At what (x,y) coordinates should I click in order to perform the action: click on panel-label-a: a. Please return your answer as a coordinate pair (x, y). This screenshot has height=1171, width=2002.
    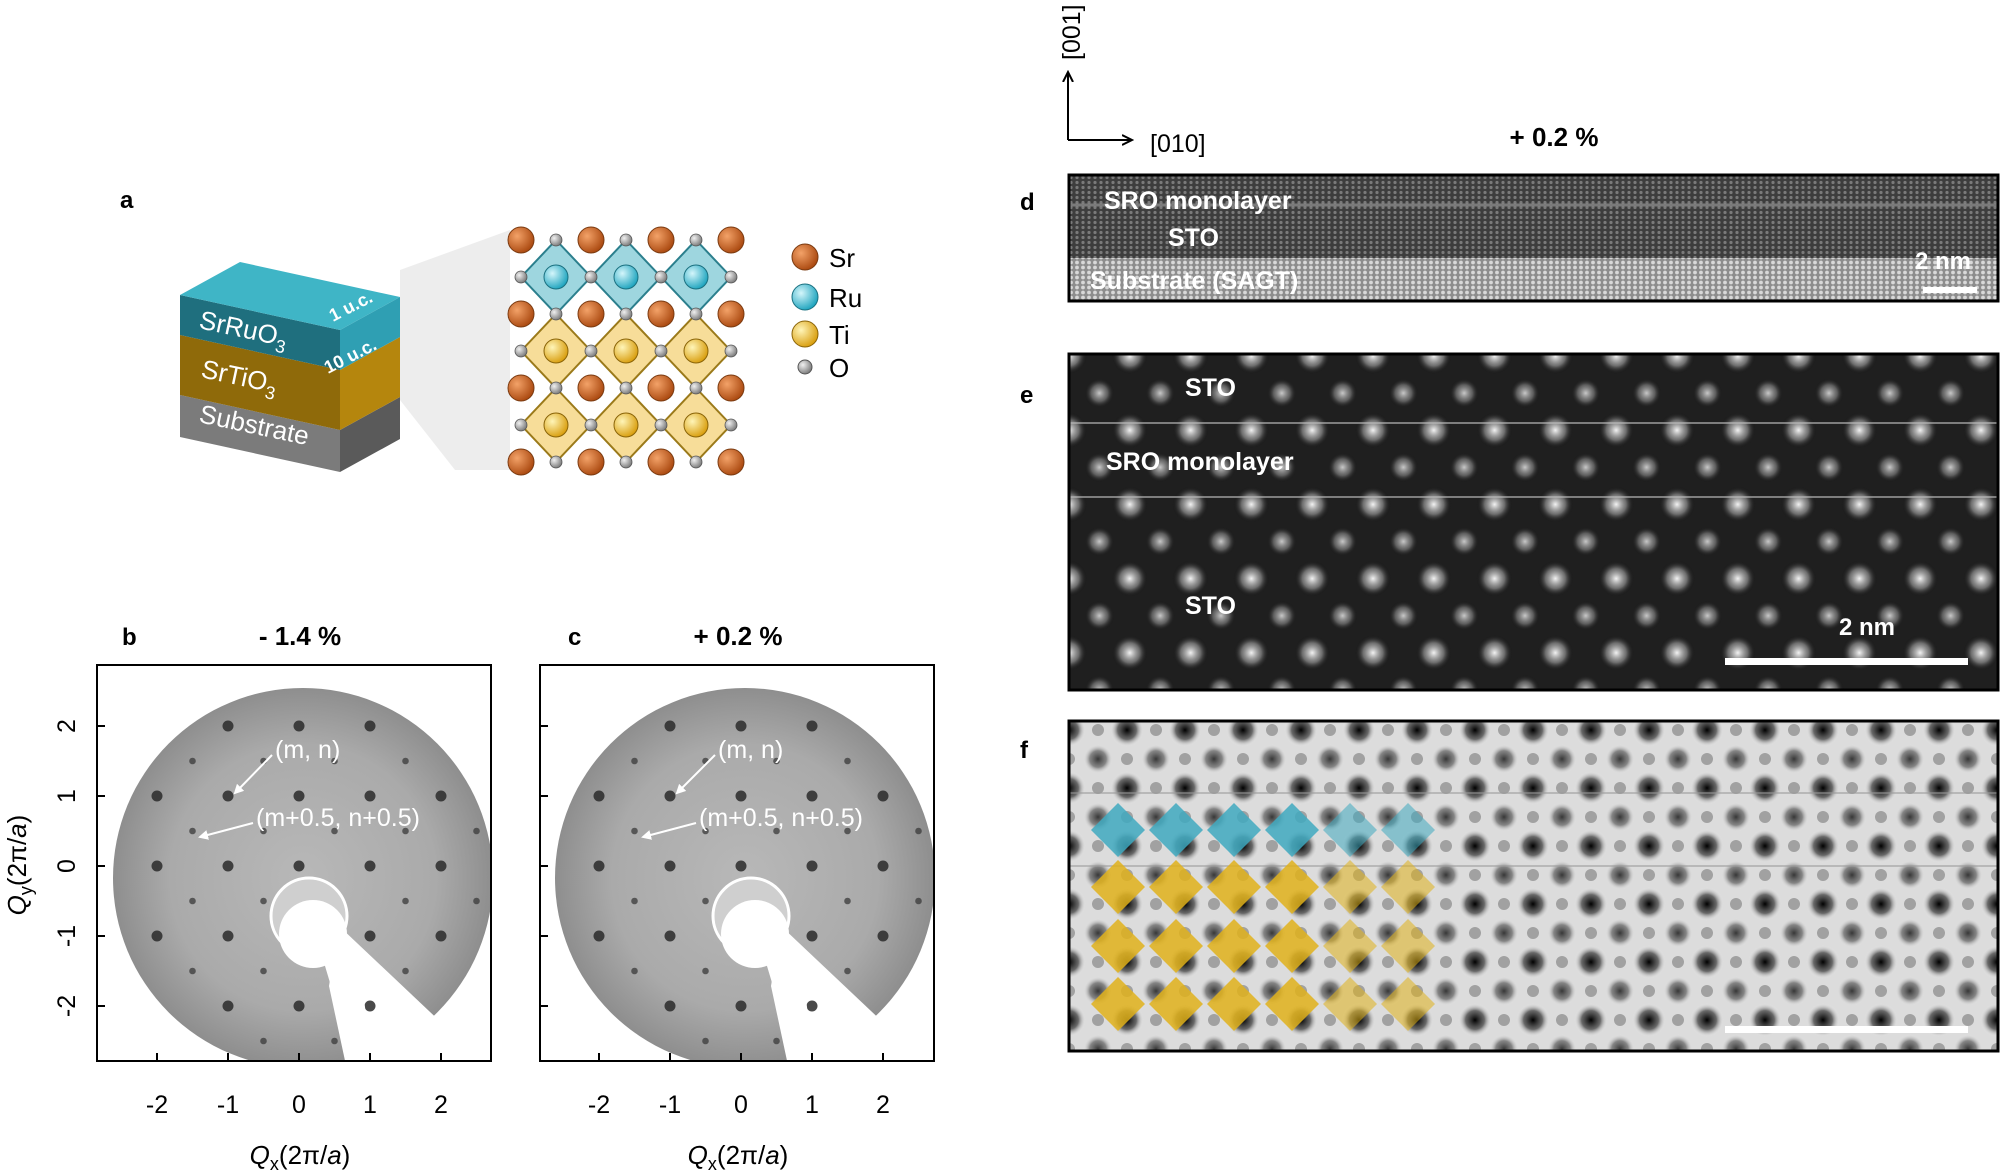
    Looking at the image, I should click on (127, 200).